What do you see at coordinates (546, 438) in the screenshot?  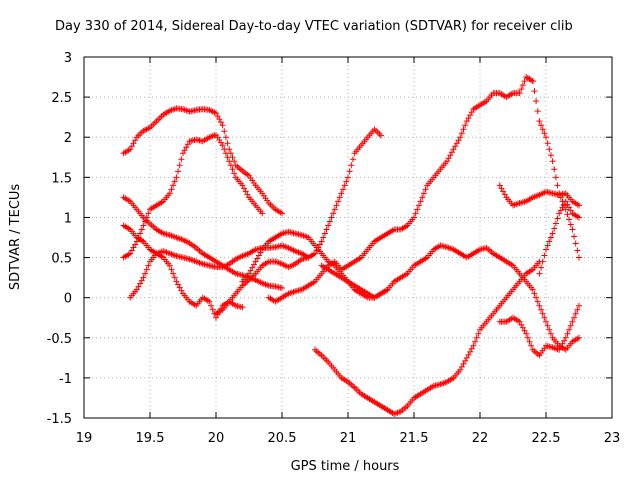 I see `x-tick-label: 22.5` at bounding box center [546, 438].